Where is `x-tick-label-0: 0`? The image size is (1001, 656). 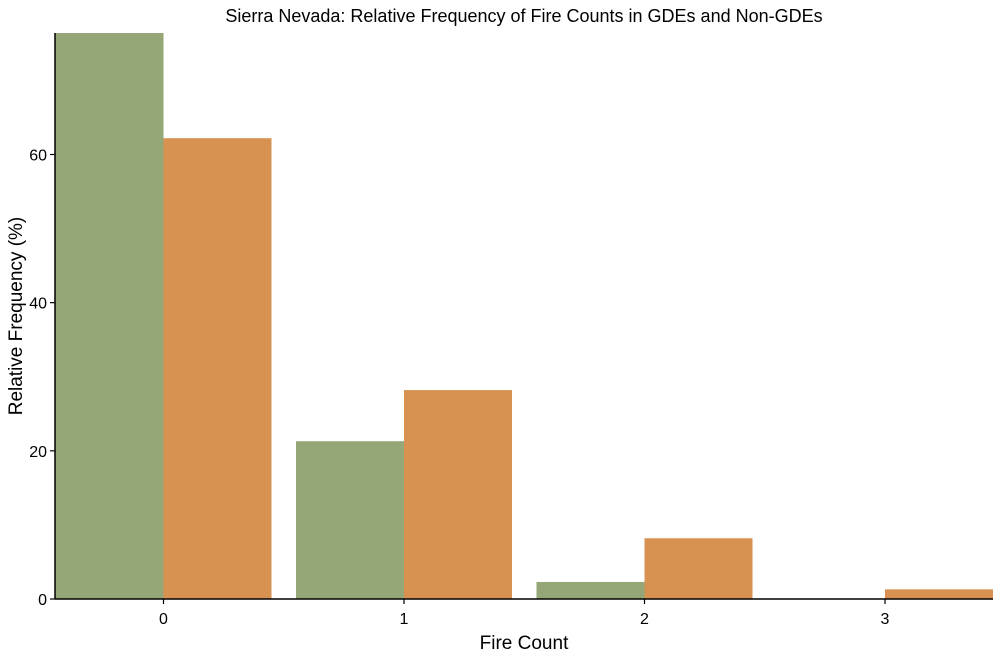 x-tick-label-0: 0 is located at coordinates (163, 619).